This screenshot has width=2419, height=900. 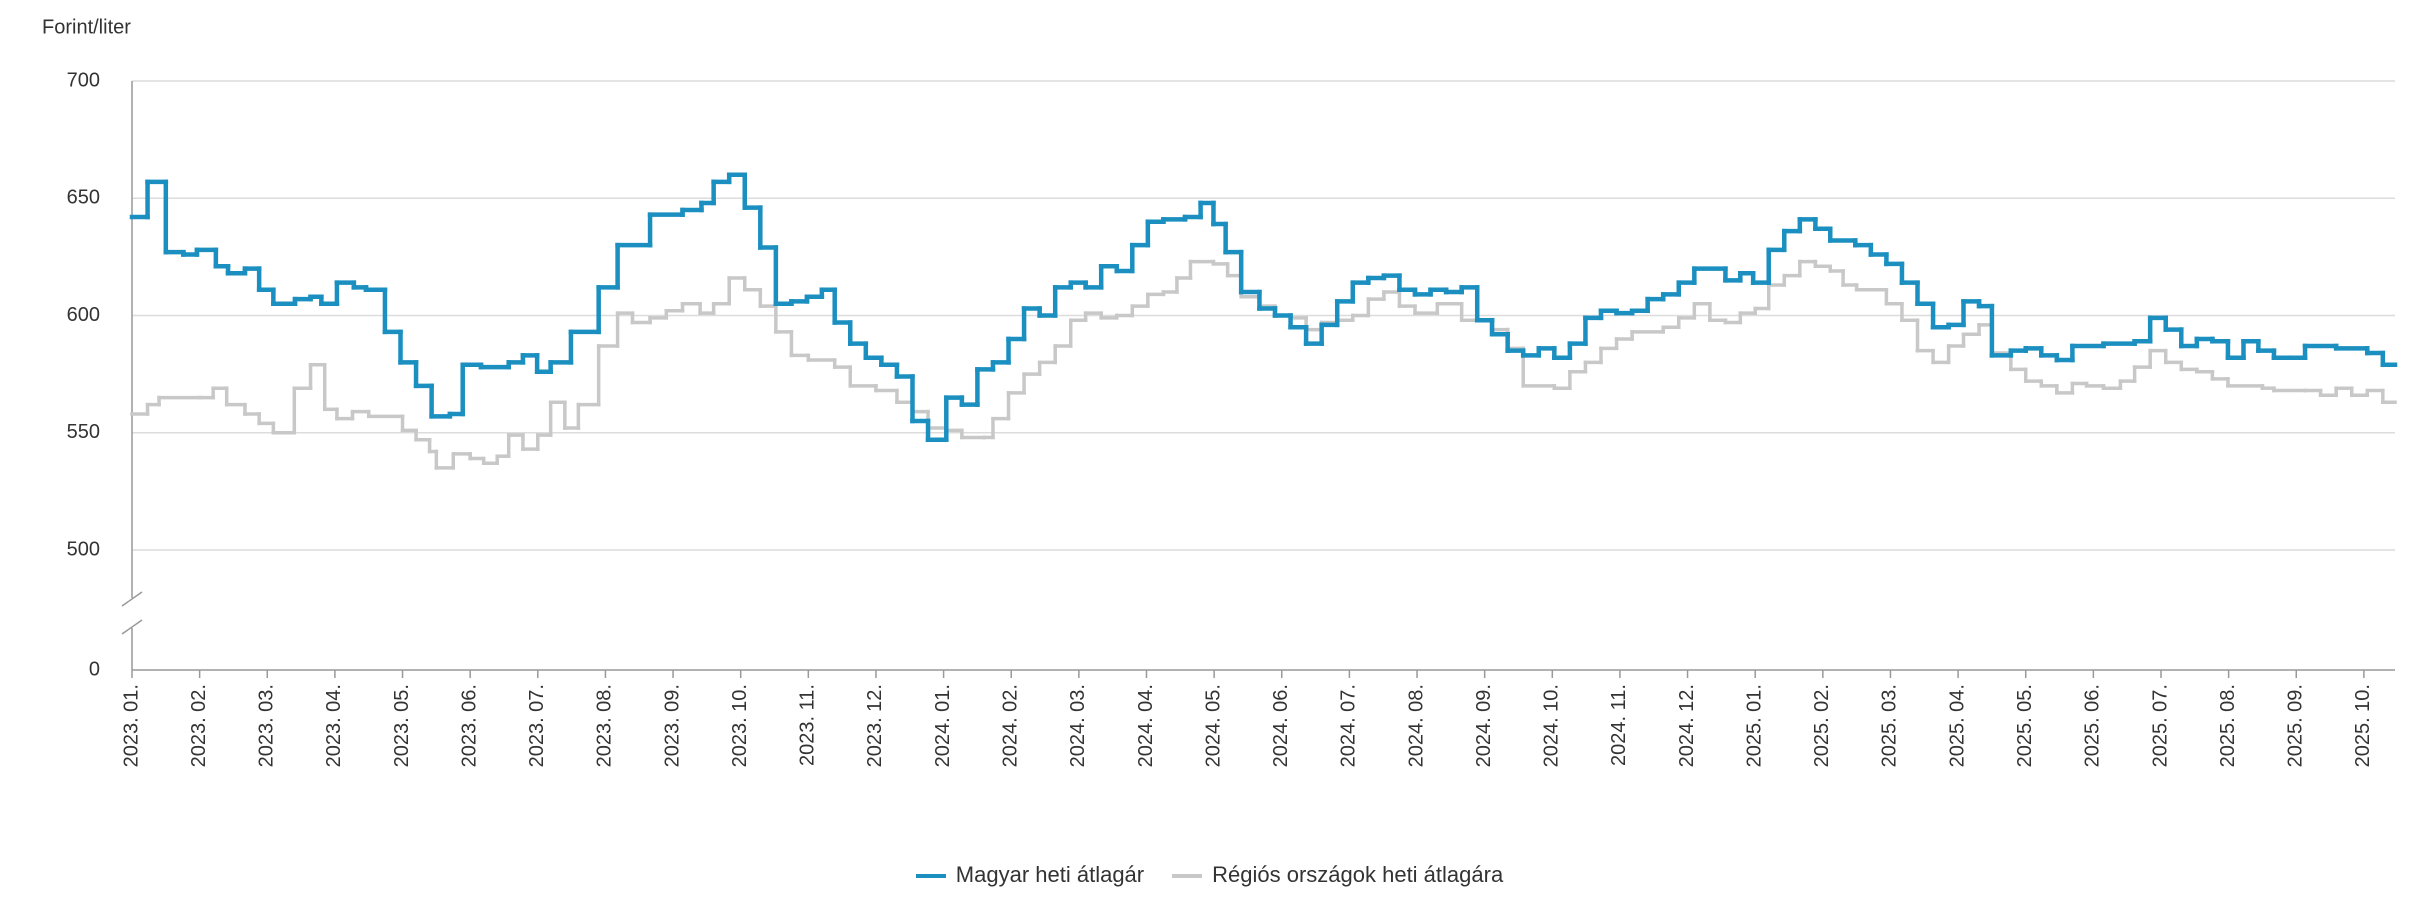 I want to click on x-tick-label: 2024. 02., so click(x=1011, y=725).